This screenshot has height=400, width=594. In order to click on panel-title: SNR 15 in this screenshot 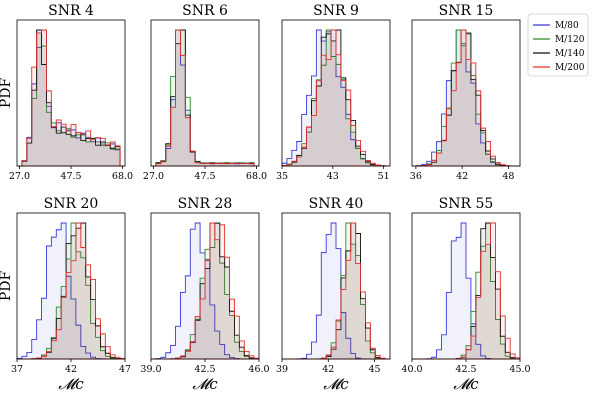, I will do `click(466, 11)`.